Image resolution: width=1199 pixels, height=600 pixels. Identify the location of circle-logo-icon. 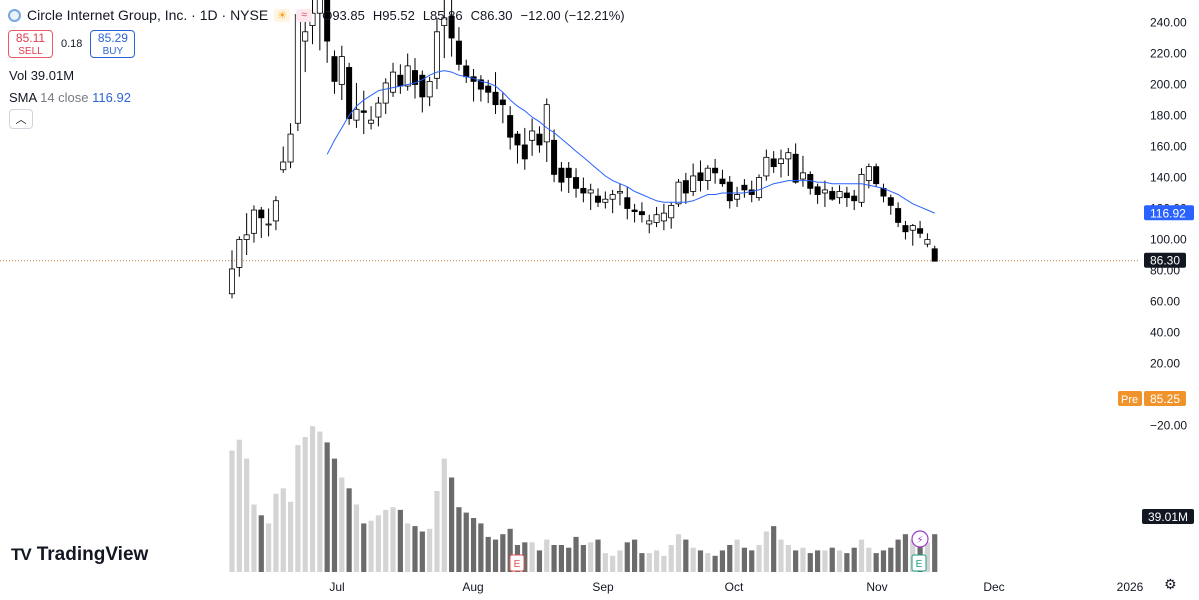
(14, 15).